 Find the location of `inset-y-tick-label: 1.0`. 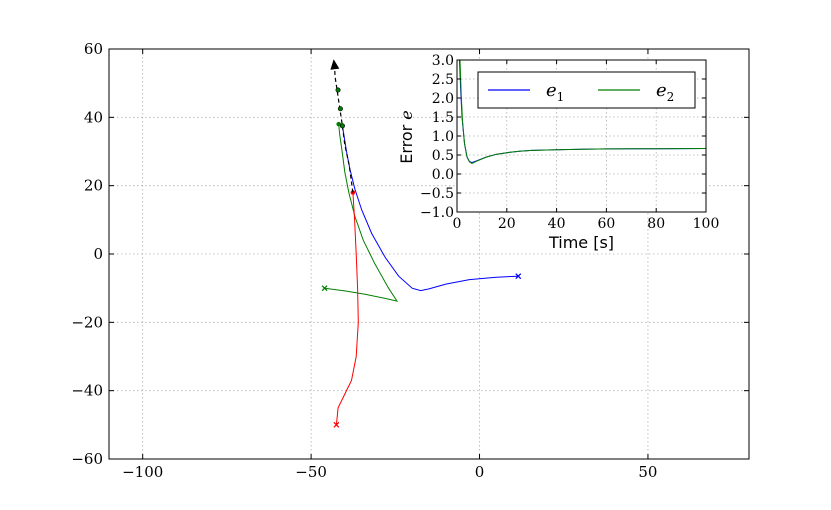

inset-y-tick-label: 1.0 is located at coordinates (443, 137).